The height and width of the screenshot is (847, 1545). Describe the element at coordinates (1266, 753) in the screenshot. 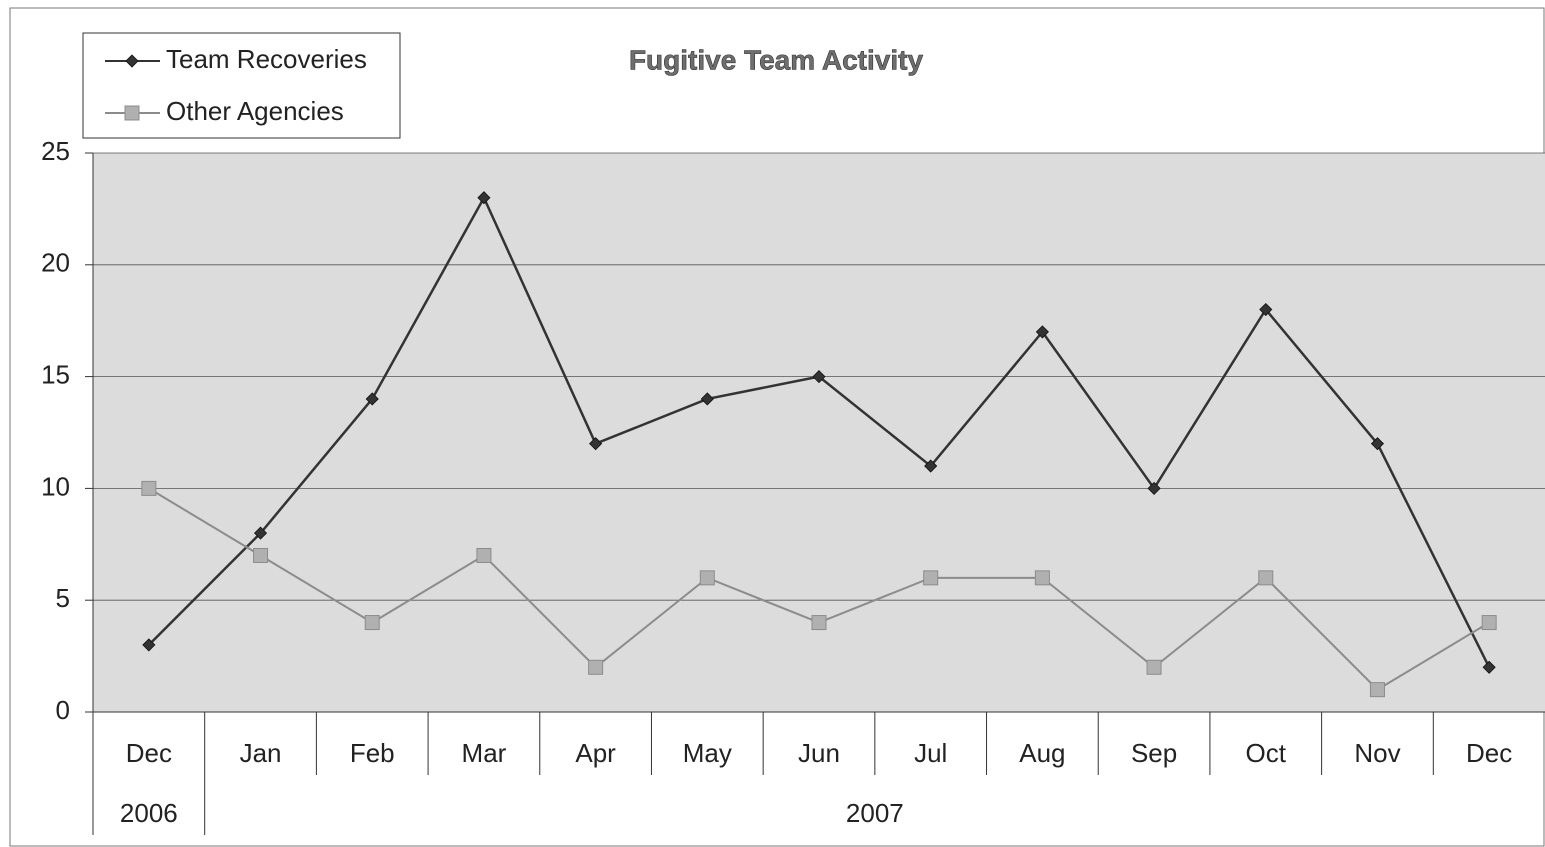

I see `x-tick-label: Oct` at that location.